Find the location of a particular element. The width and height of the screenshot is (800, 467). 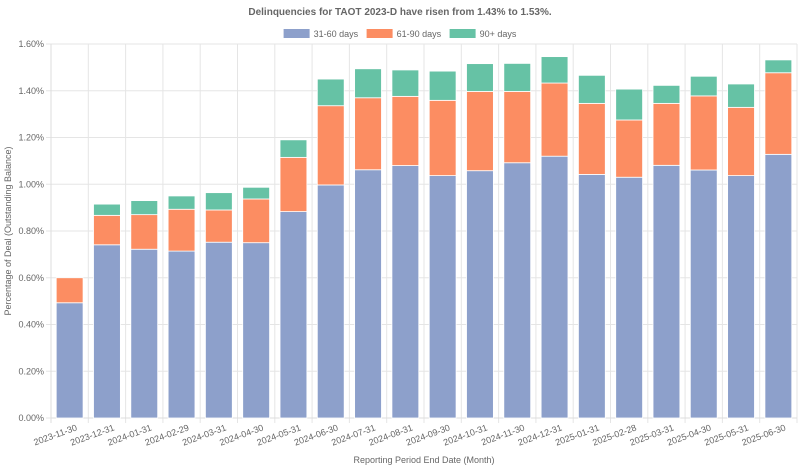

legend-label: 90+ days is located at coordinates (498, 34).